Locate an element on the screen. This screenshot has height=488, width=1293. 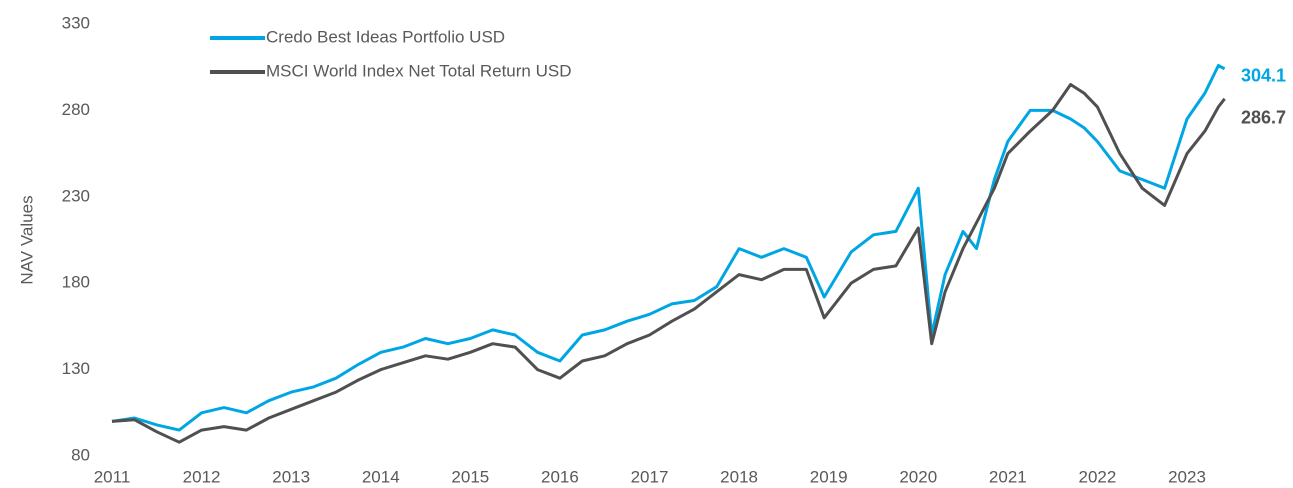
legend-label: MSCI World Index Net Total Return USD is located at coordinates (419, 70).